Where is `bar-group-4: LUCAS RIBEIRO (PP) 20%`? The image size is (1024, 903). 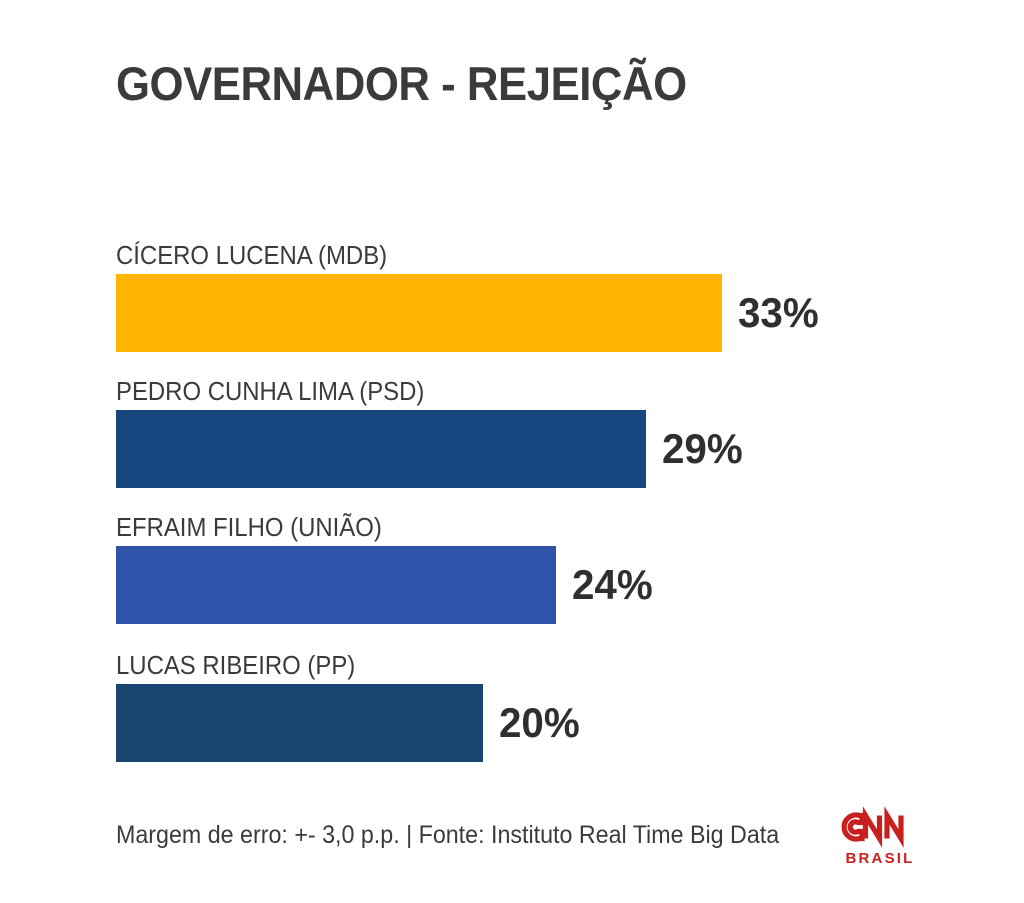 bar-group-4: LUCAS RIBEIRO (PP) 20% is located at coordinates (349, 706).